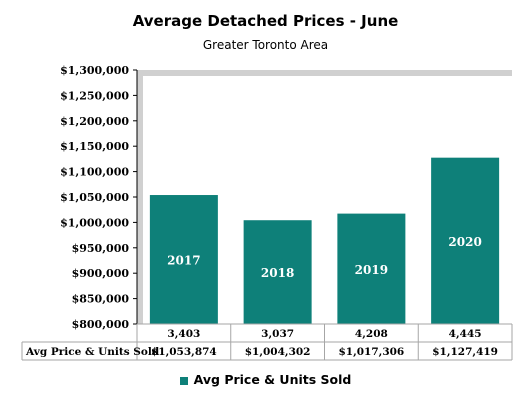 This screenshot has width=531, height=404. I want to click on y-tick-label: $1,200,000, so click(94, 121).